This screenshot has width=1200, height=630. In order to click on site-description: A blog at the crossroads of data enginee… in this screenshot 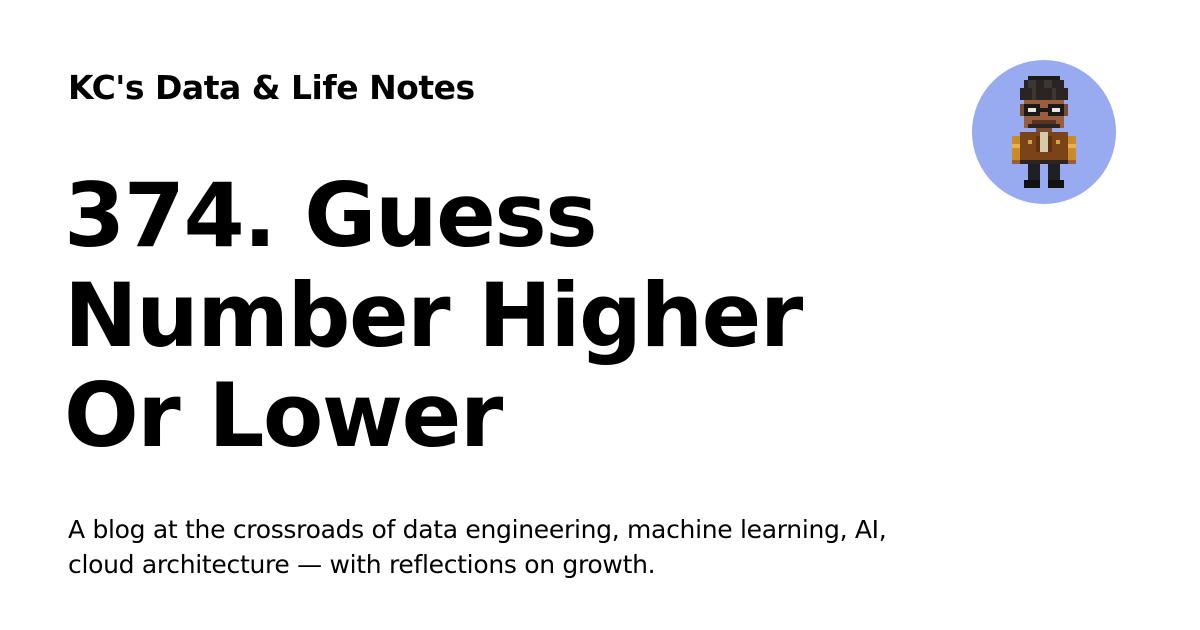, I will do `click(477, 547)`.